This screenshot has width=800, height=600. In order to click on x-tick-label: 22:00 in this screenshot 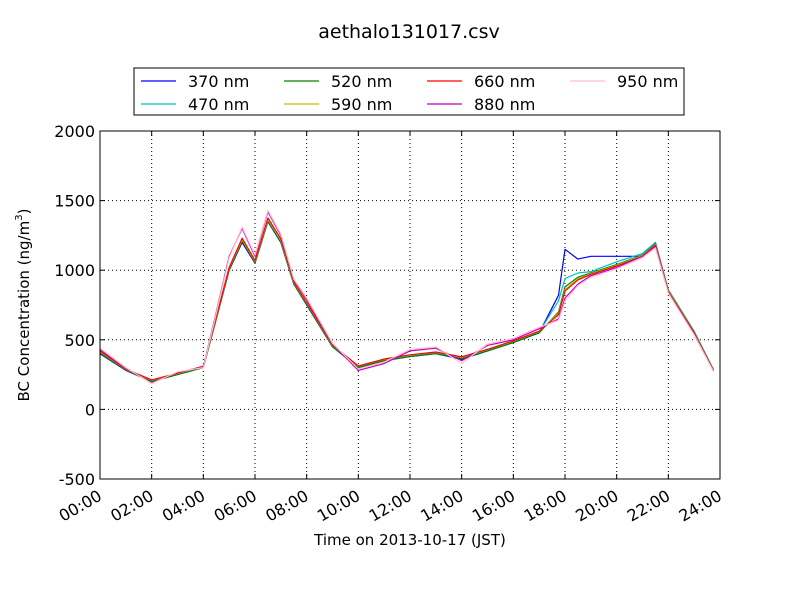, I will do `click(648, 506)`.